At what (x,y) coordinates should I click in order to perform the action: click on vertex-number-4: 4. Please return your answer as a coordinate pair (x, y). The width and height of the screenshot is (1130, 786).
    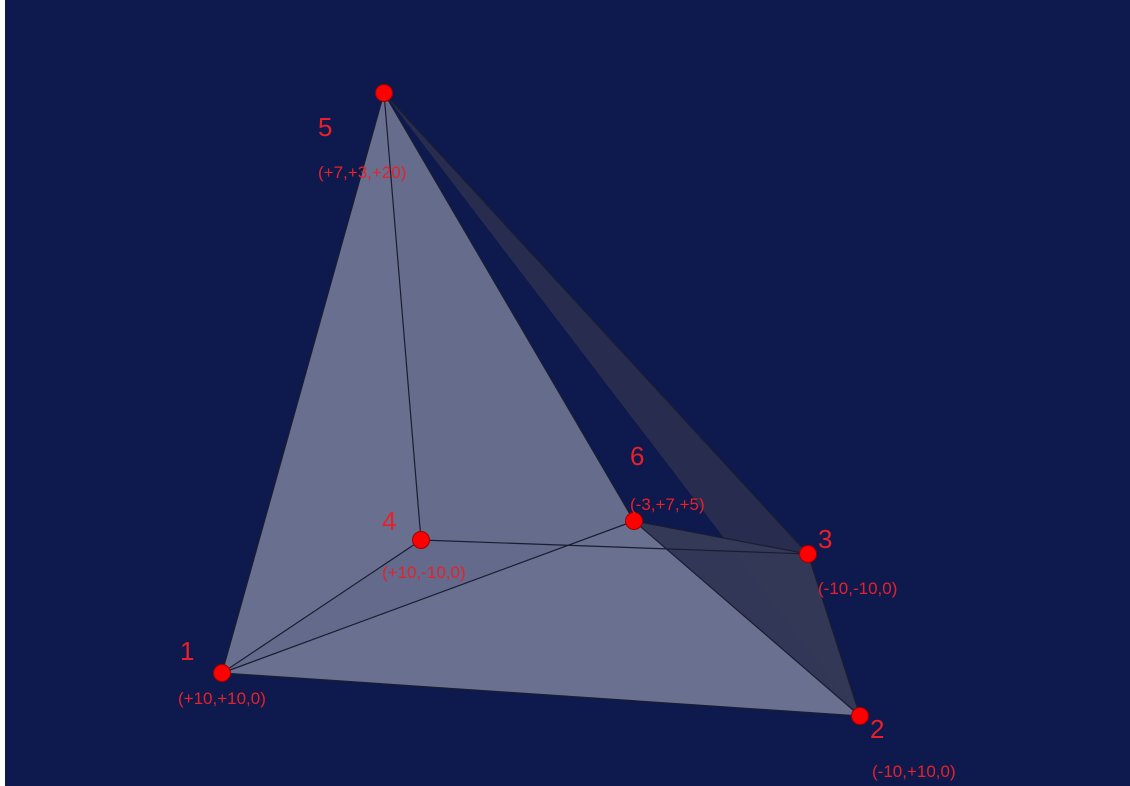
    Looking at the image, I should click on (389, 521).